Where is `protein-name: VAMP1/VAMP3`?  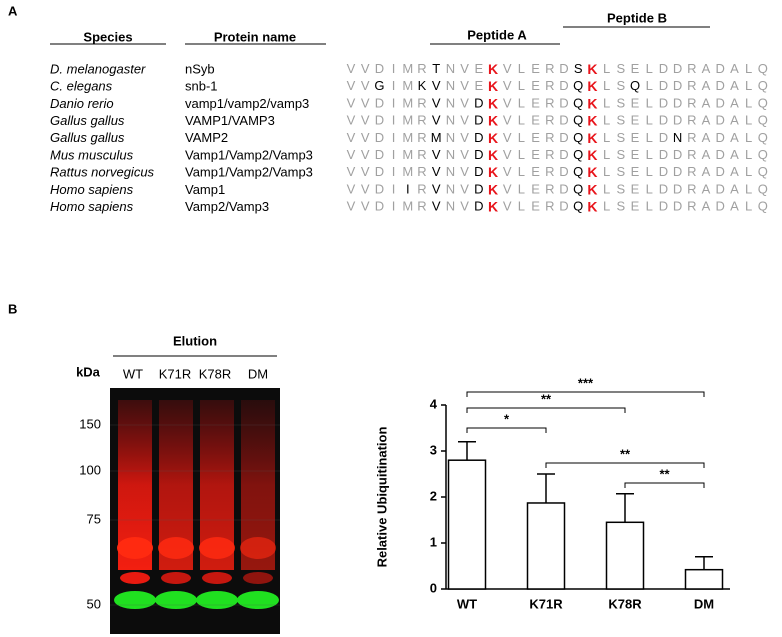 protein-name: VAMP1/VAMP3 is located at coordinates (230, 120).